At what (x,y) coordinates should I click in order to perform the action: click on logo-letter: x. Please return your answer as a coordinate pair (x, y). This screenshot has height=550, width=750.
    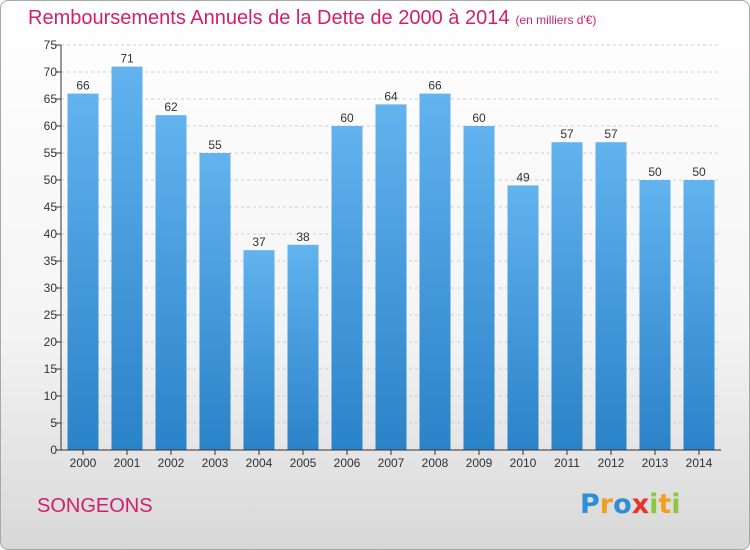
    Looking at the image, I should click on (640, 504).